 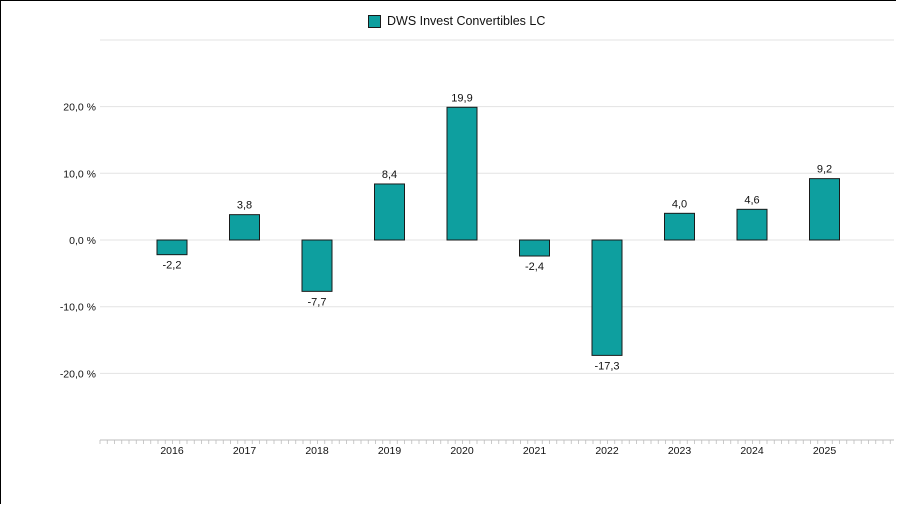 I want to click on x-tick-label: 2016, so click(x=172, y=451).